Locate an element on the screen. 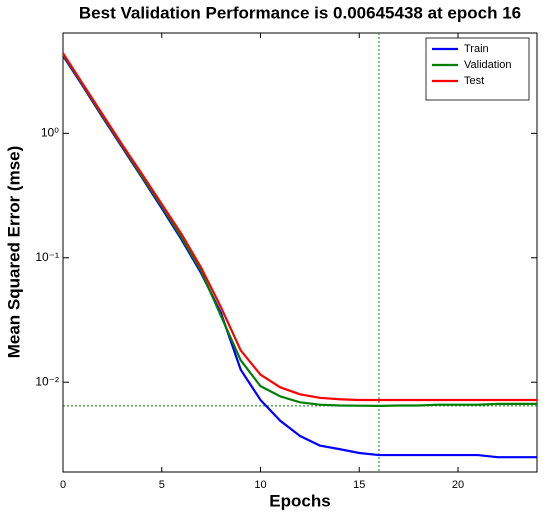  x-tick-label: 20 is located at coordinates (458, 485).